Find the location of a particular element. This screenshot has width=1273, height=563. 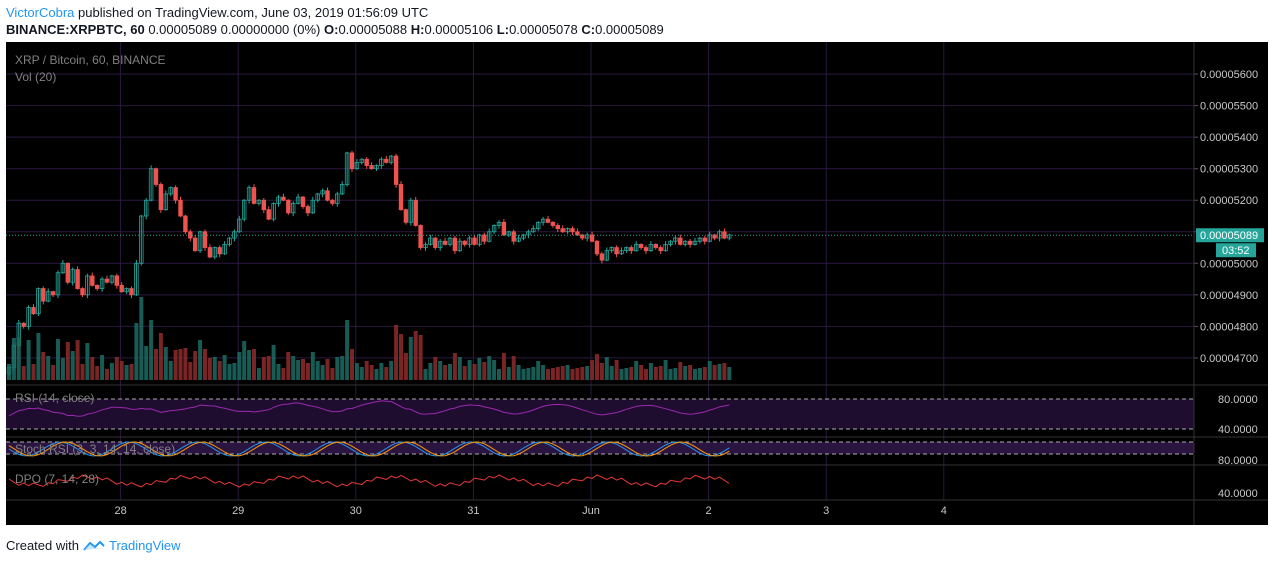

author-link: VictorCobra is located at coordinates (40, 12).